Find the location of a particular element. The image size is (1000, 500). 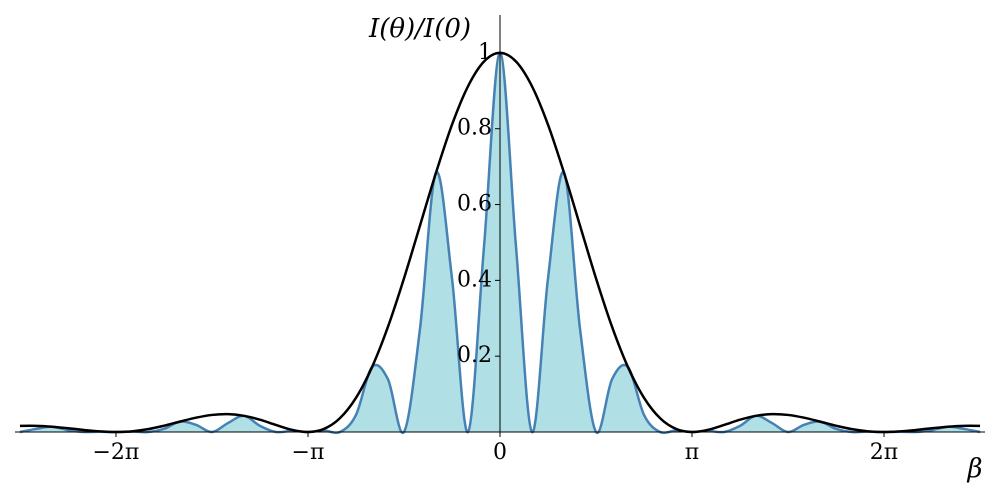

x-tick-label: π is located at coordinates (692, 452).